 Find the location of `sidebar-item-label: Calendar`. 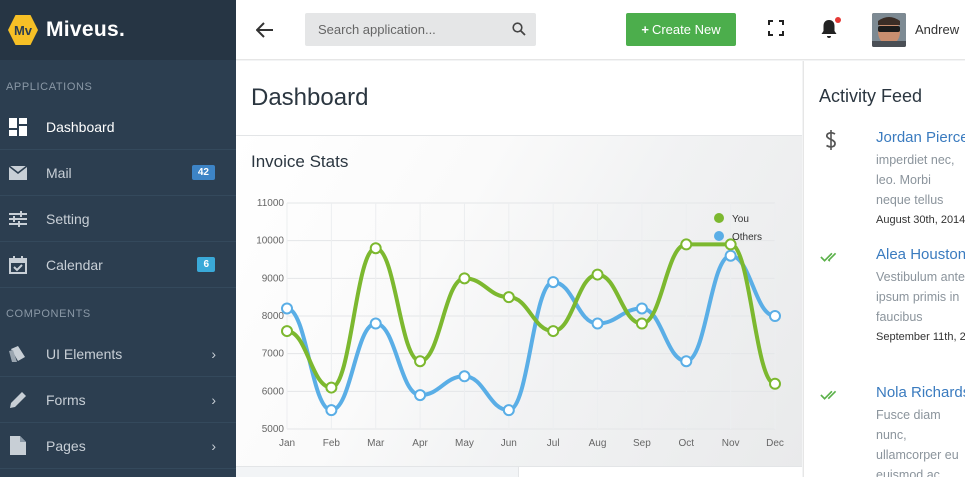

sidebar-item-label: Calendar is located at coordinates (74, 264).